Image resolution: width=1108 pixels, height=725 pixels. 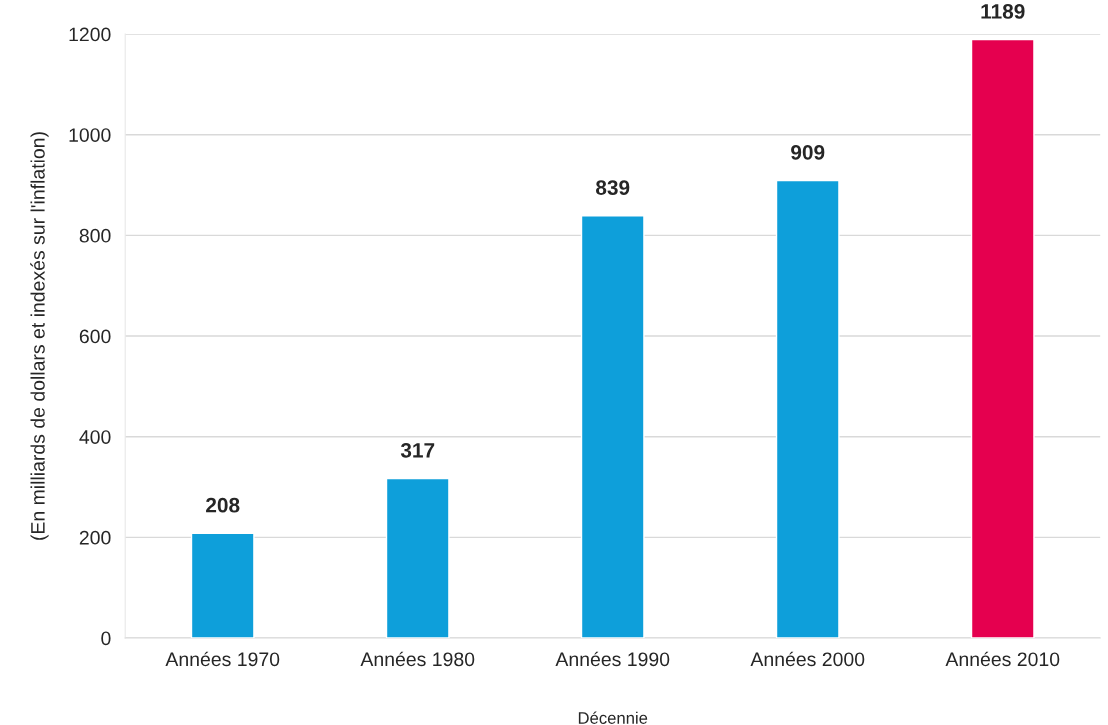 I want to click on y-axis-title: (En milliards de dollars et indexés sur l'inflation), so click(x=39, y=336).